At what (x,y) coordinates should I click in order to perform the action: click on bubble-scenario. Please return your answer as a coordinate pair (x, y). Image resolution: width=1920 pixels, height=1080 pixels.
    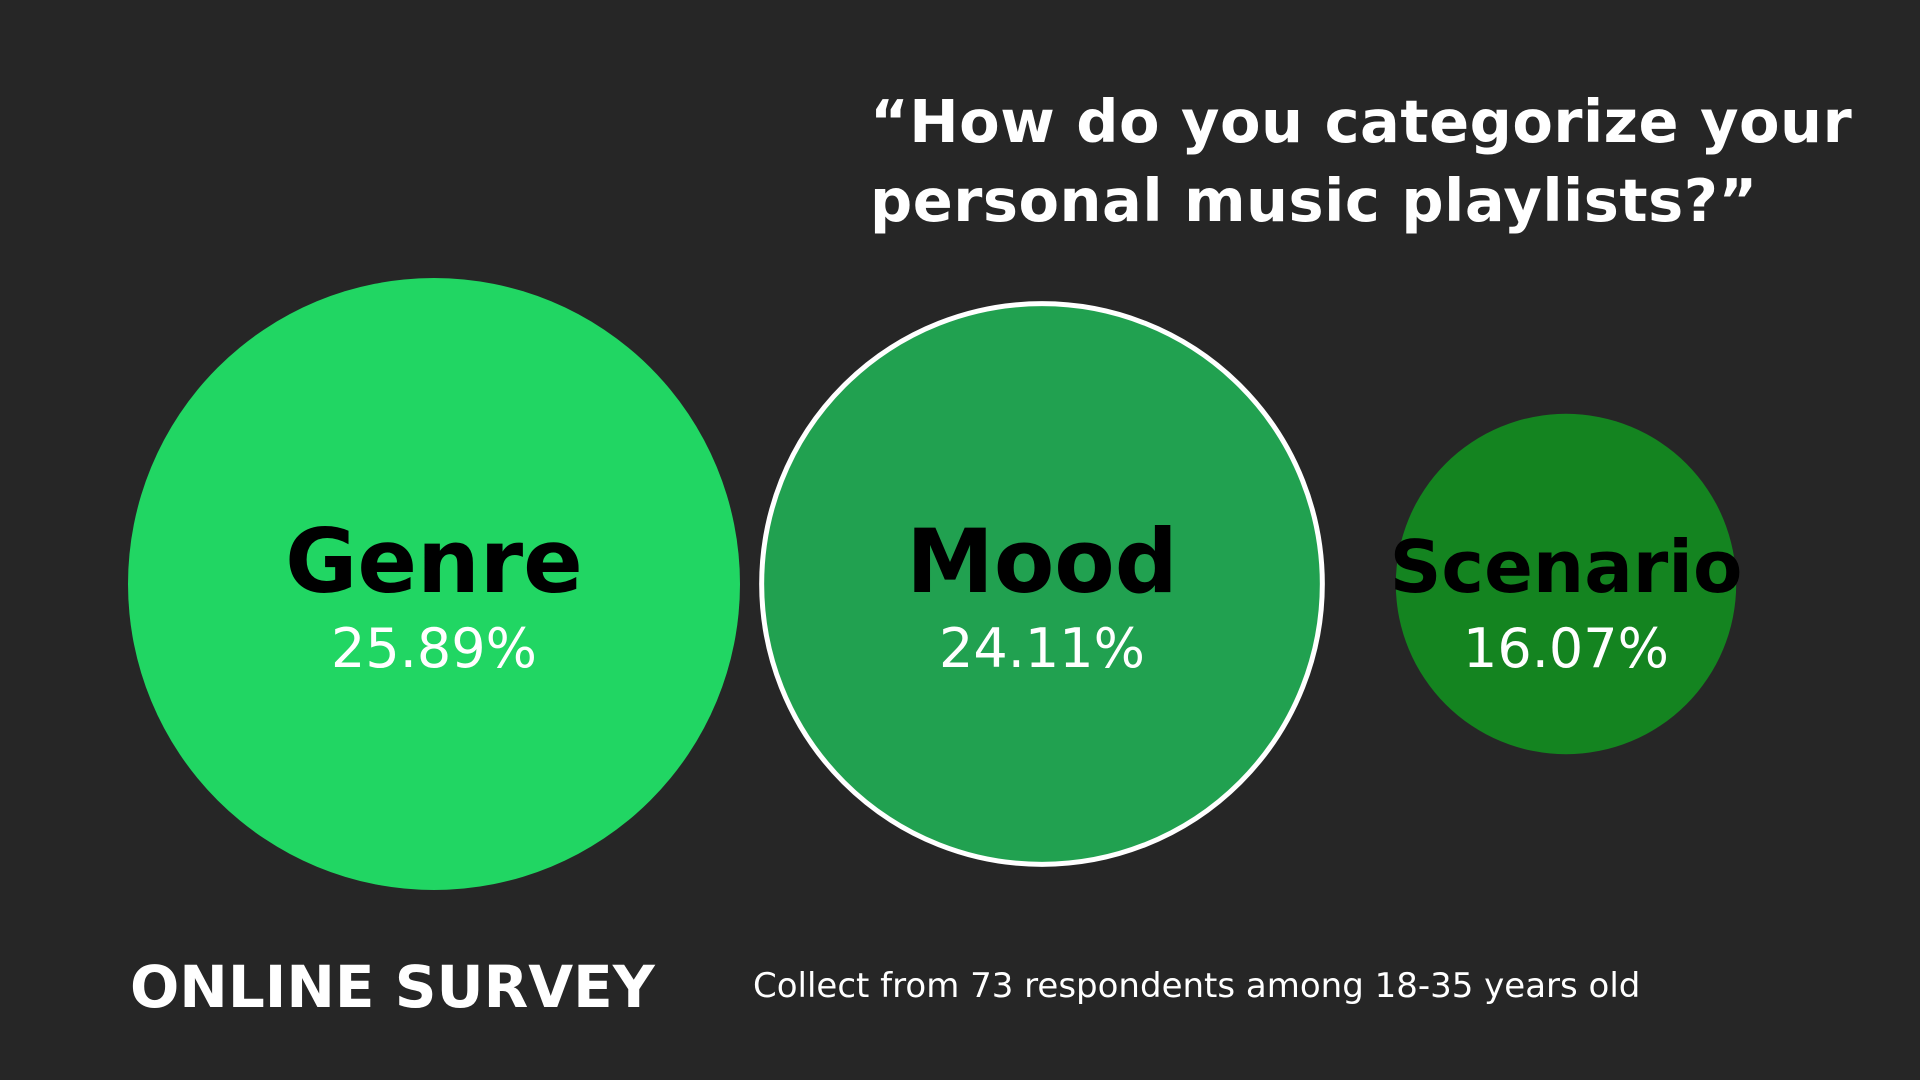
    Looking at the image, I should click on (1566, 584).